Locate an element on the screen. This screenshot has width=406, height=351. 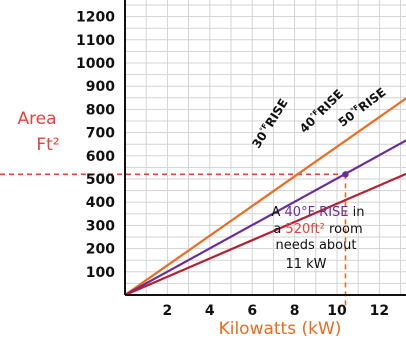
series-label-2: 40°FRISE is located at coordinates (321, 111).